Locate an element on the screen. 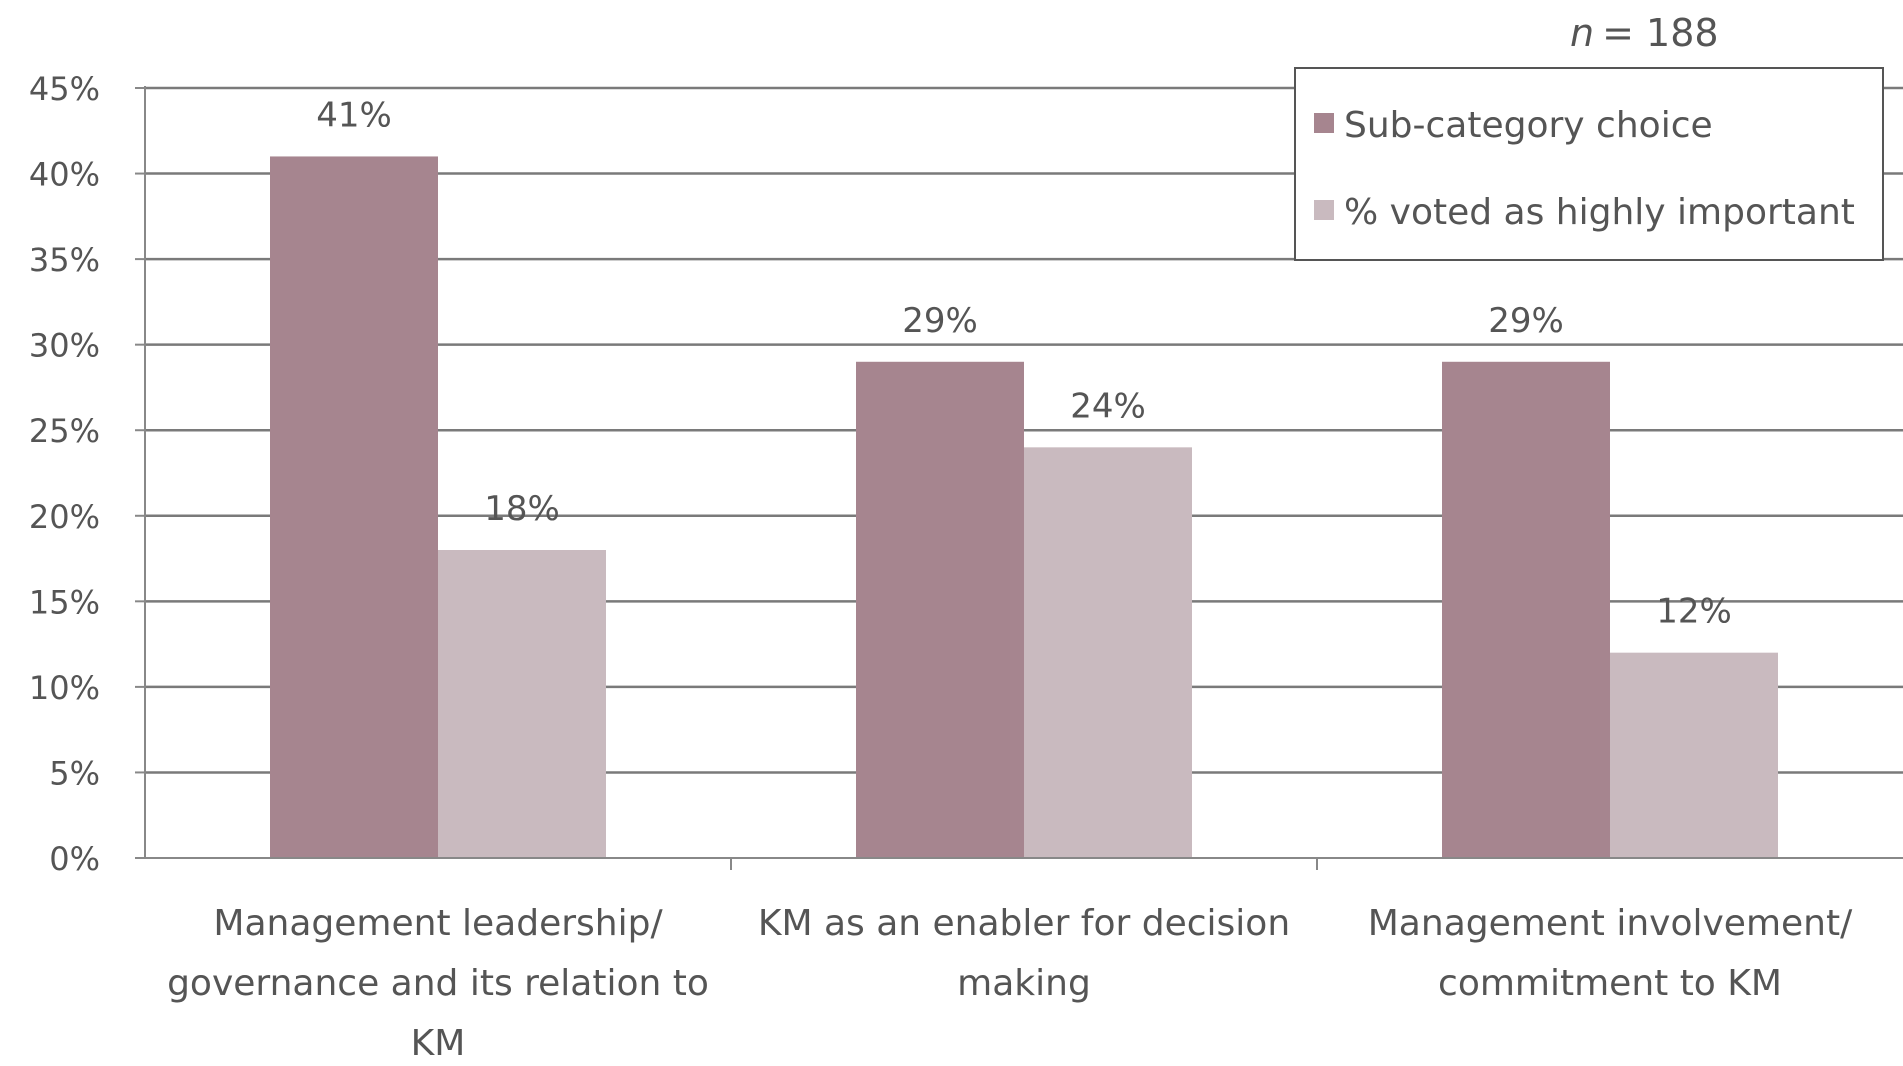 Image resolution: width=1903 pixels, height=1066 pixels. sample-size-value: = 188 is located at coordinates (1660, 33).